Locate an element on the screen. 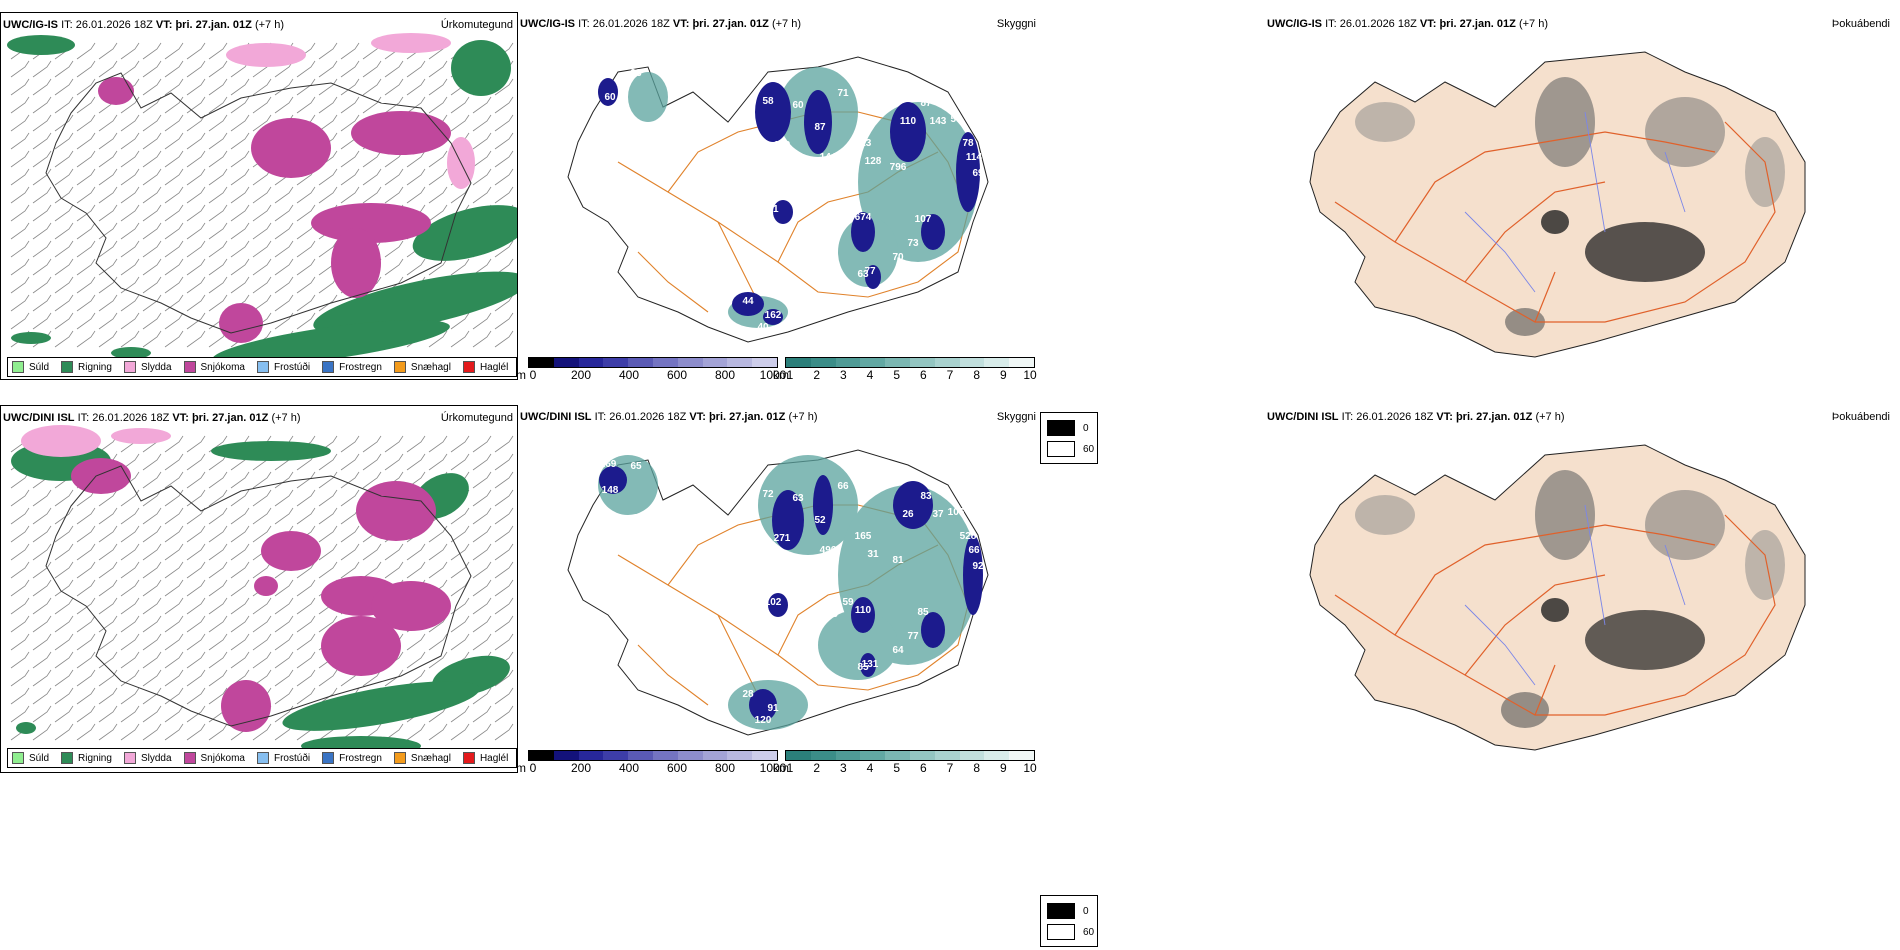 This screenshot has width=1900, height=950. visibility-value-label: 796 is located at coordinates (898, 167).